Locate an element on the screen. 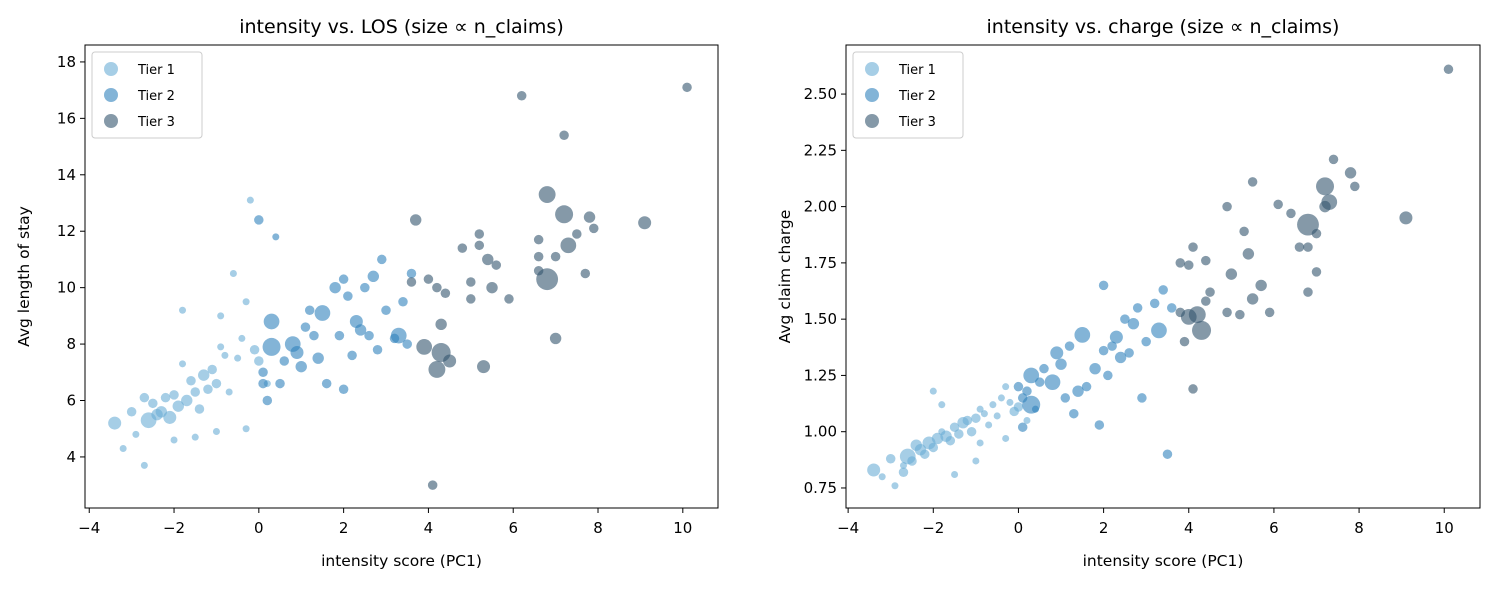 The height and width of the screenshot is (590, 1494). y-tick-label: 1.75 is located at coordinates (820, 263).